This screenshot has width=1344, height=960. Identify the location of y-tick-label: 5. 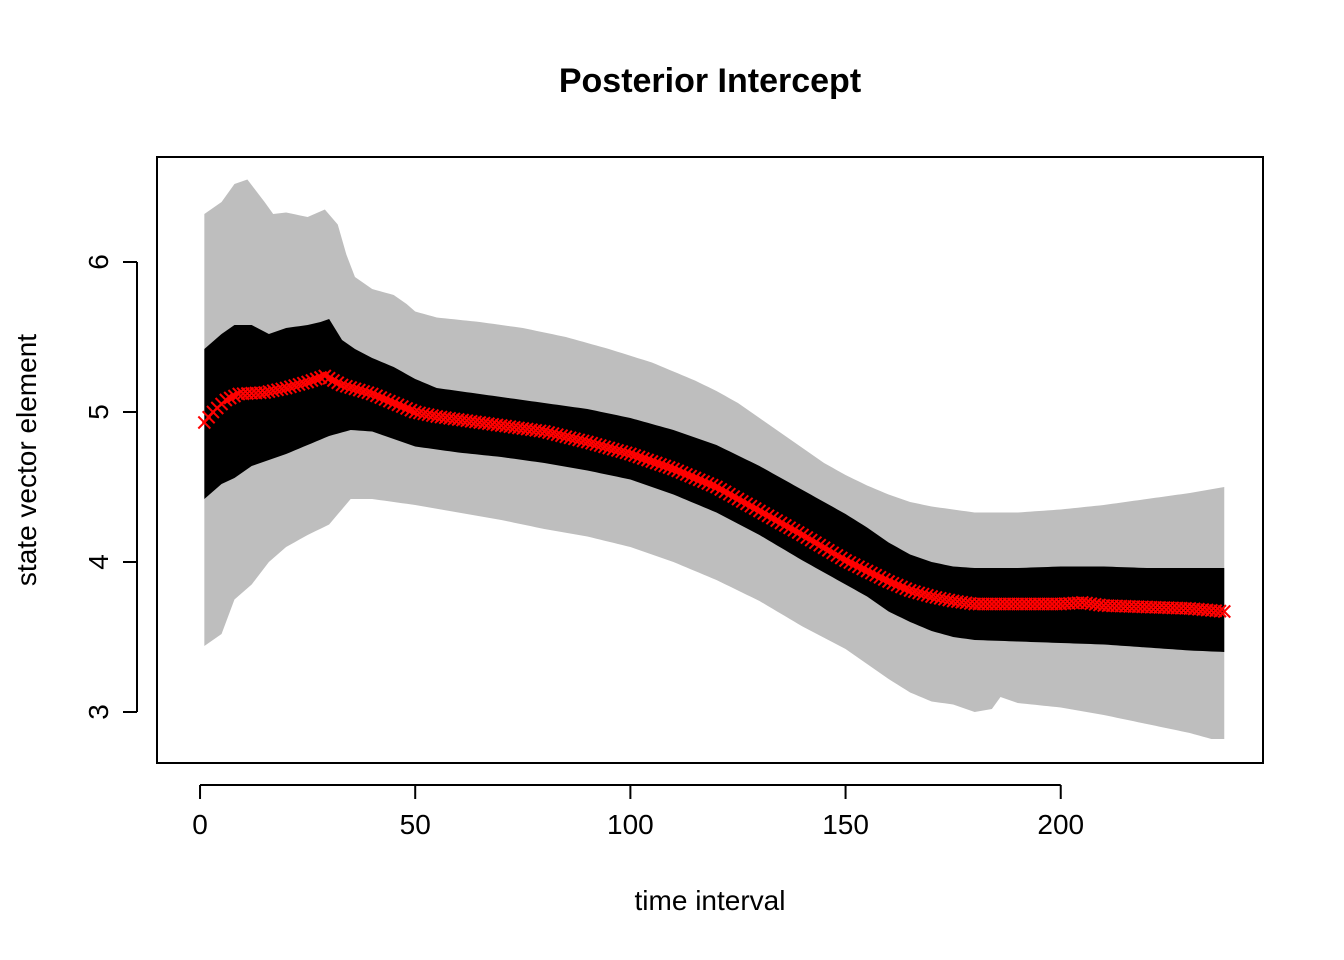
(98, 412).